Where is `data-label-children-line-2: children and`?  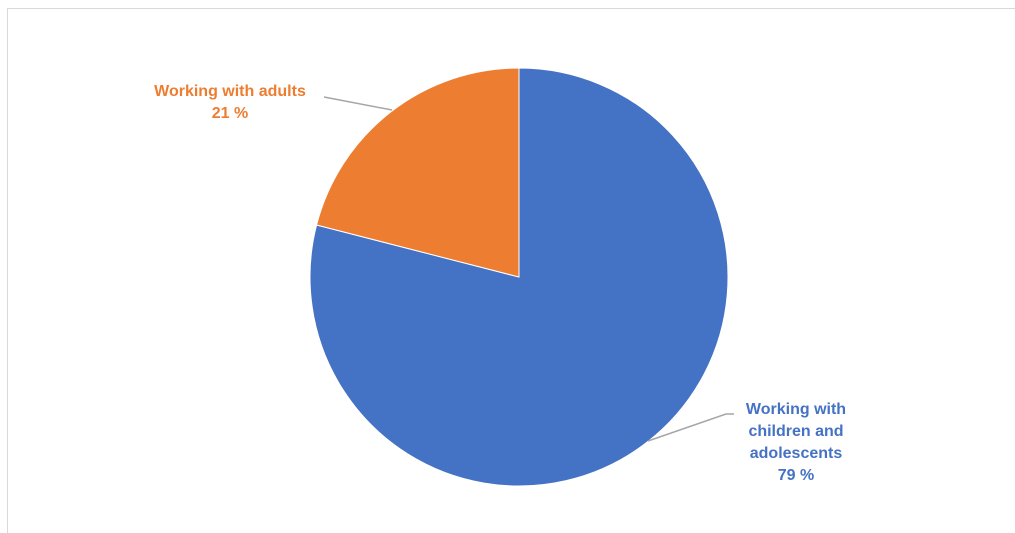
data-label-children-line-2: children and is located at coordinates (796, 431).